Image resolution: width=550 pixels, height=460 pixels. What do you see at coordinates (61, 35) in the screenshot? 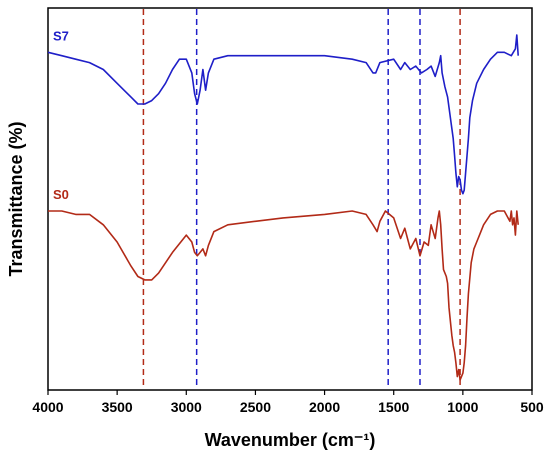
I see `series-label-s7: S7` at bounding box center [61, 35].